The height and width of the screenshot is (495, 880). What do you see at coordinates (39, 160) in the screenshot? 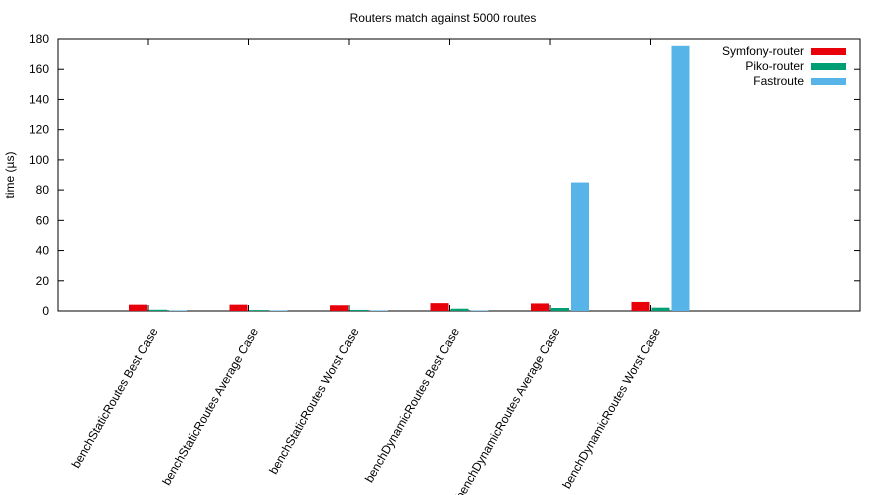
I see `y-tick-label: 100` at bounding box center [39, 160].